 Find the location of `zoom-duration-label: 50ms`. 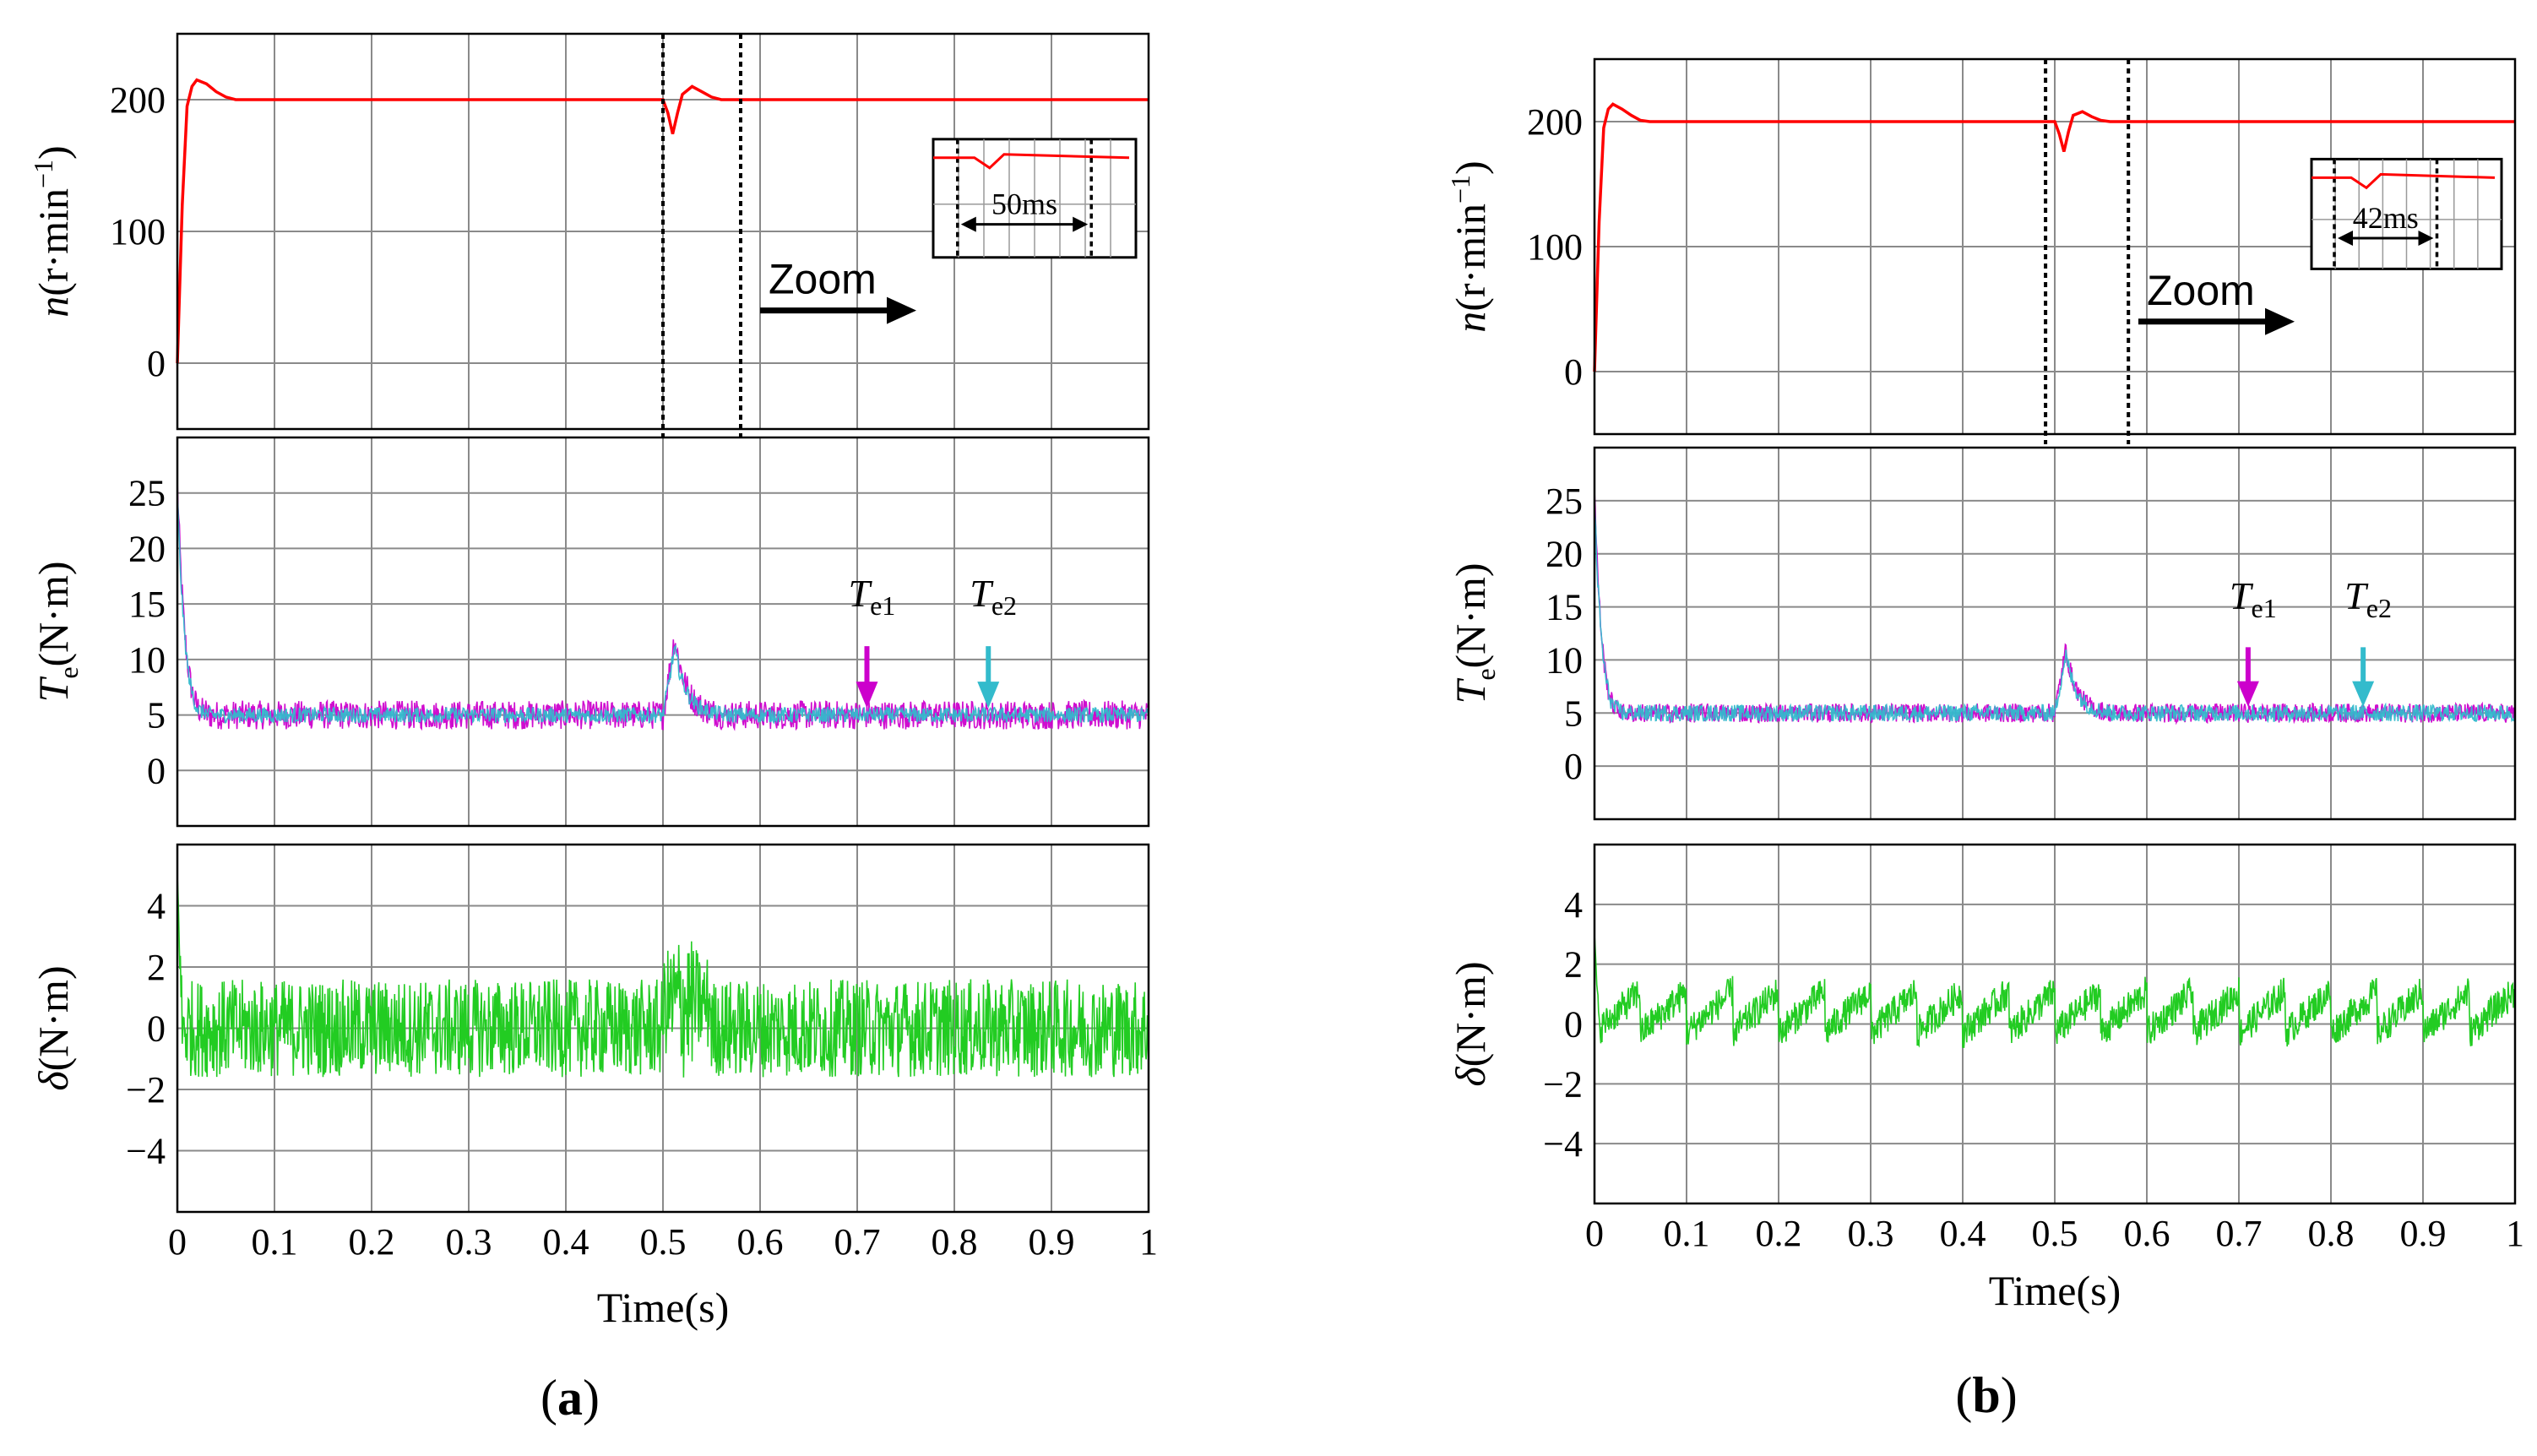

zoom-duration-label: 50ms is located at coordinates (1024, 204).